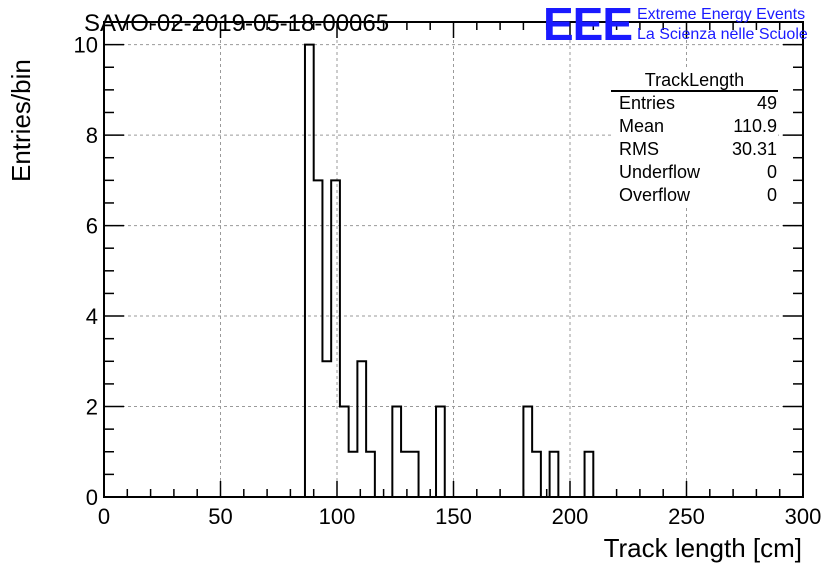  Describe the element at coordinates (337, 516) in the screenshot. I see `x-tick-label: 100` at that location.